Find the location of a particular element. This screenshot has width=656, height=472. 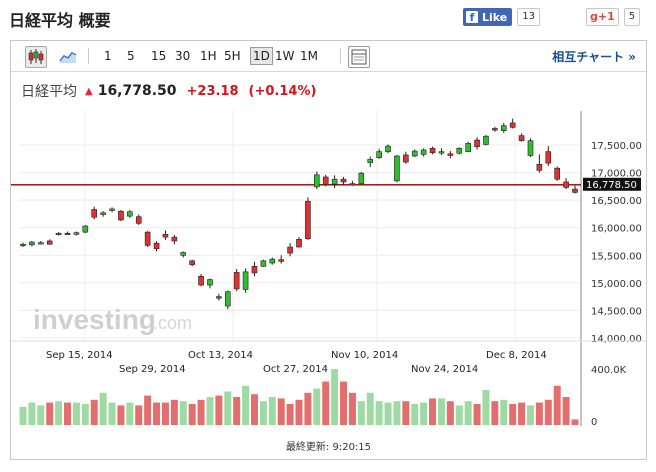

y-tick-label: 15,000.00 is located at coordinates (616, 284).